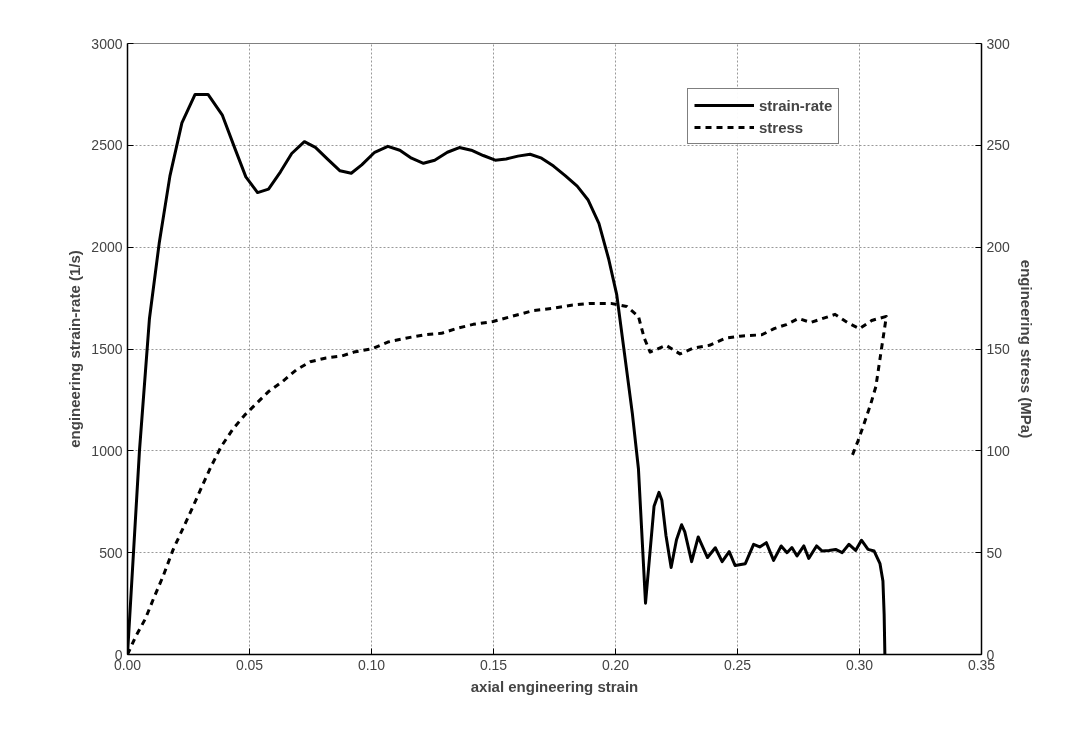 Image resolution: width=1087 pixels, height=754 pixels. What do you see at coordinates (615, 664) in the screenshot?
I see `x-tick-label: 0.20` at bounding box center [615, 664].